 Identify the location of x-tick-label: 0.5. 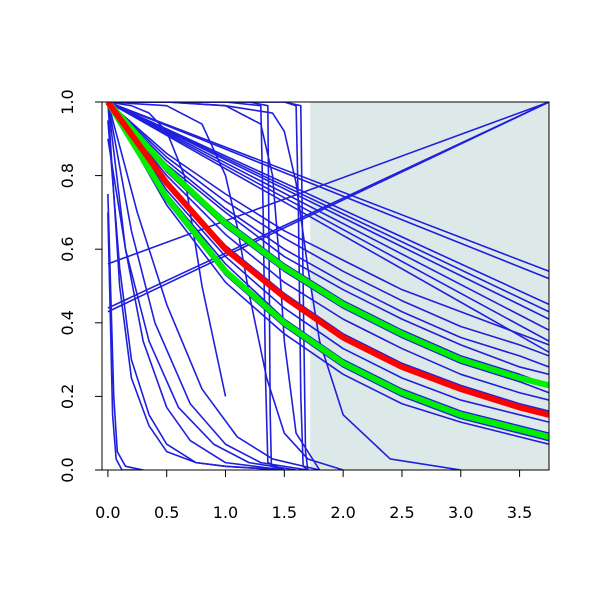
(166, 512).